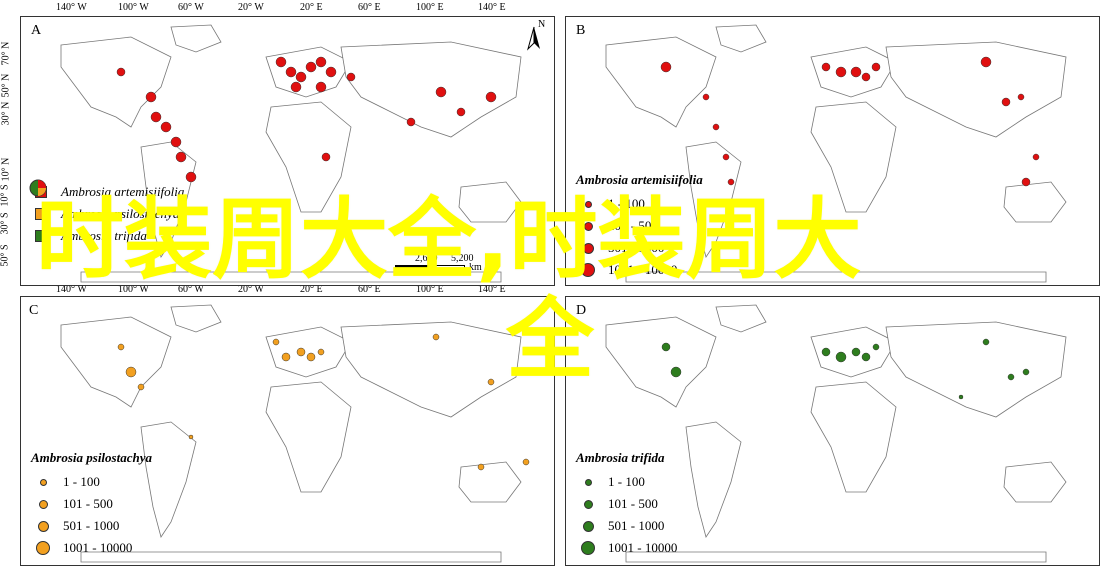 Image resolution: width=1112 pixels, height=573 pixels. Describe the element at coordinates (133, 289) in the screenshot. I see `longitude-label: 100° W` at that location.